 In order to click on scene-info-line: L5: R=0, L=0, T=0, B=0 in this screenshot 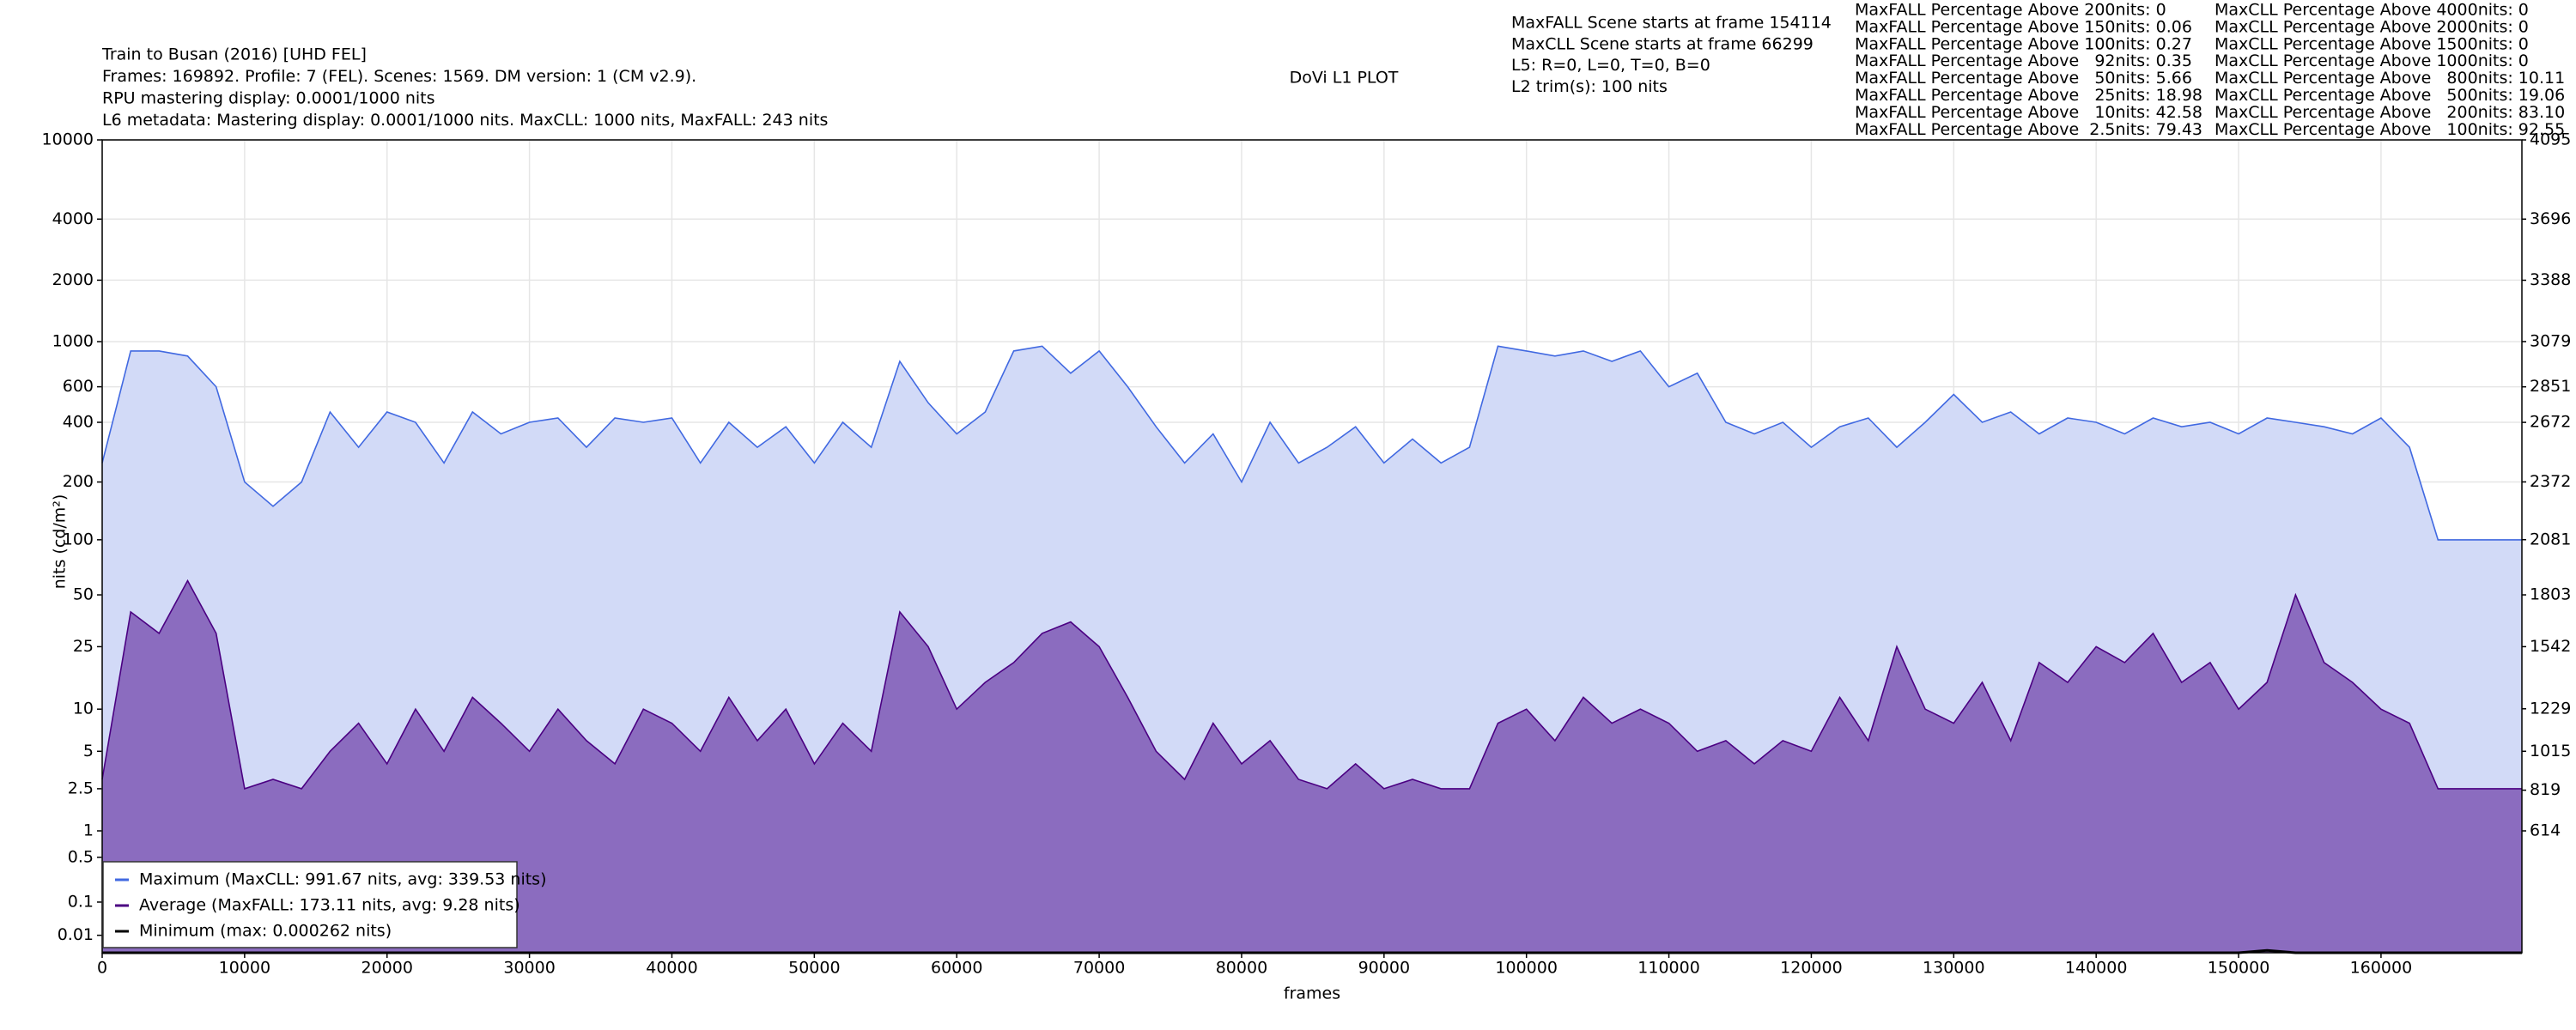, I will do `click(1610, 65)`.